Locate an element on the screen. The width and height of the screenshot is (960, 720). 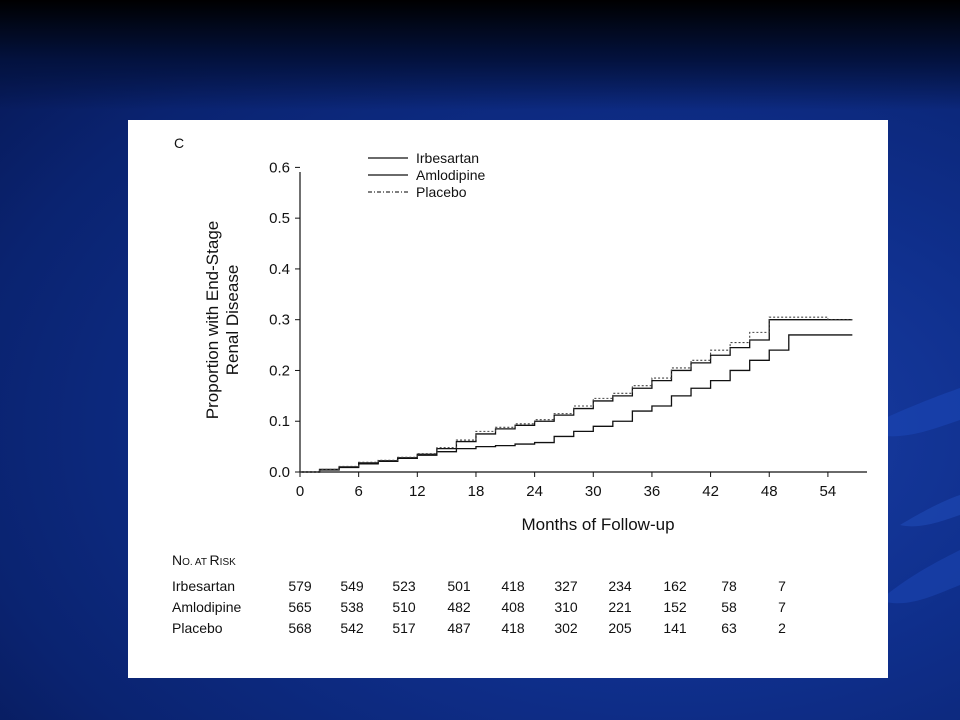
series-line-amlodipine is located at coordinates (576, 396).